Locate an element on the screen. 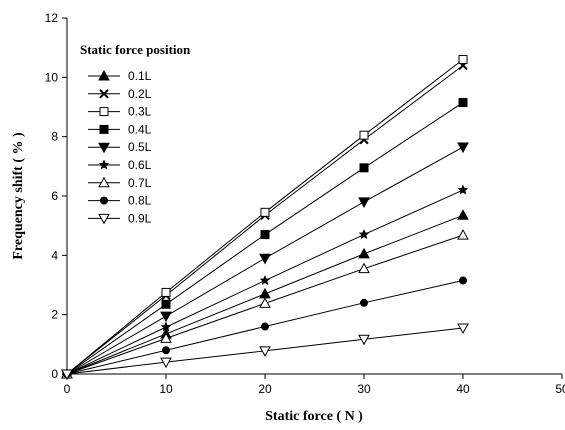  y-tick-label: 12 is located at coordinates (52, 18).